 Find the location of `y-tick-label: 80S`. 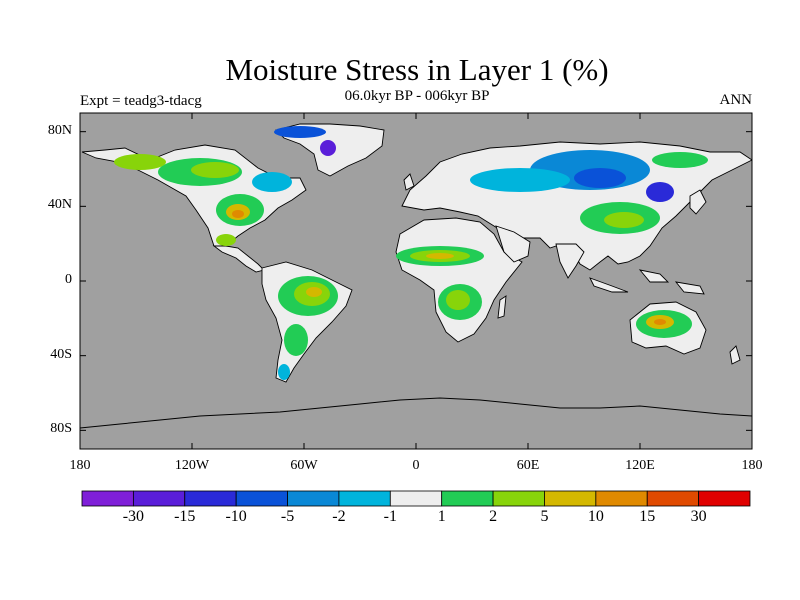

y-tick-label: 80S is located at coordinates (61, 429).